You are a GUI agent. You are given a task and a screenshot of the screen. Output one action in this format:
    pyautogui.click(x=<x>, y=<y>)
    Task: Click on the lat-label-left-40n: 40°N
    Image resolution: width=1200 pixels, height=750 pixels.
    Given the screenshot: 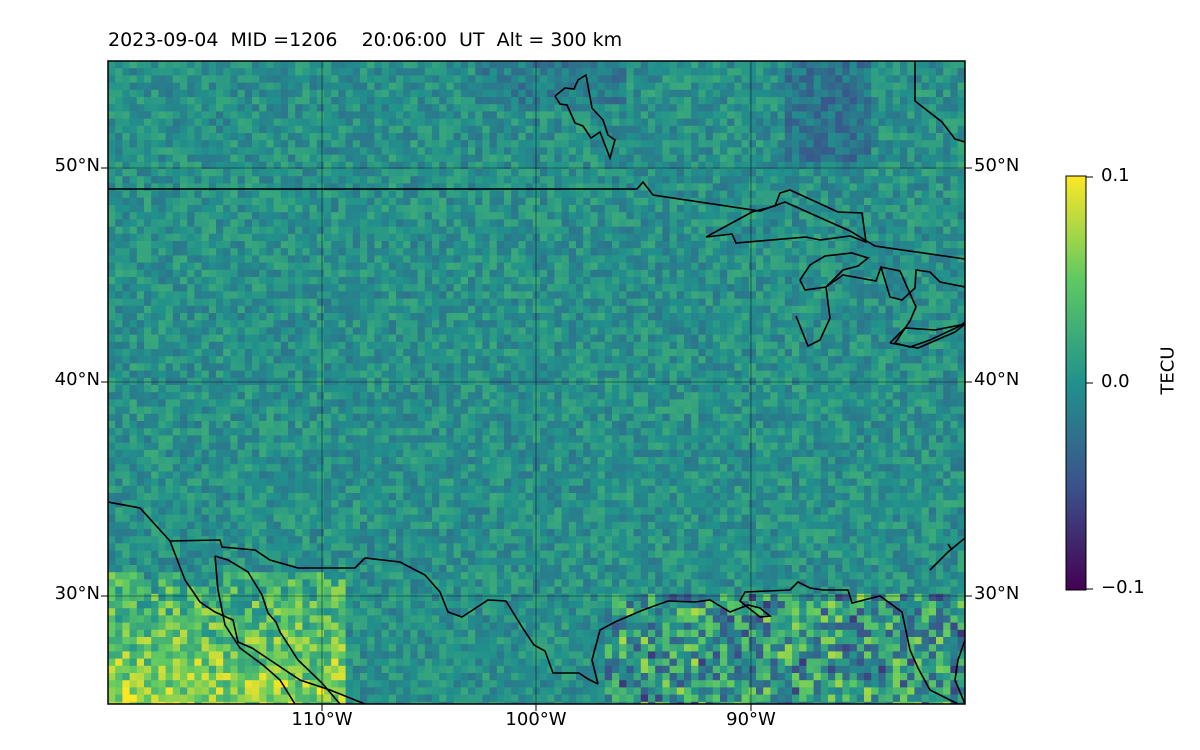 What is the action you would take?
    pyautogui.click(x=77, y=379)
    